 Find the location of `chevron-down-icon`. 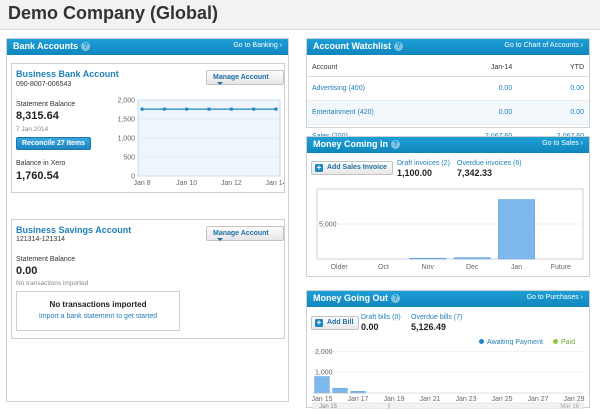

chevron-down-icon is located at coordinates (220, 239).